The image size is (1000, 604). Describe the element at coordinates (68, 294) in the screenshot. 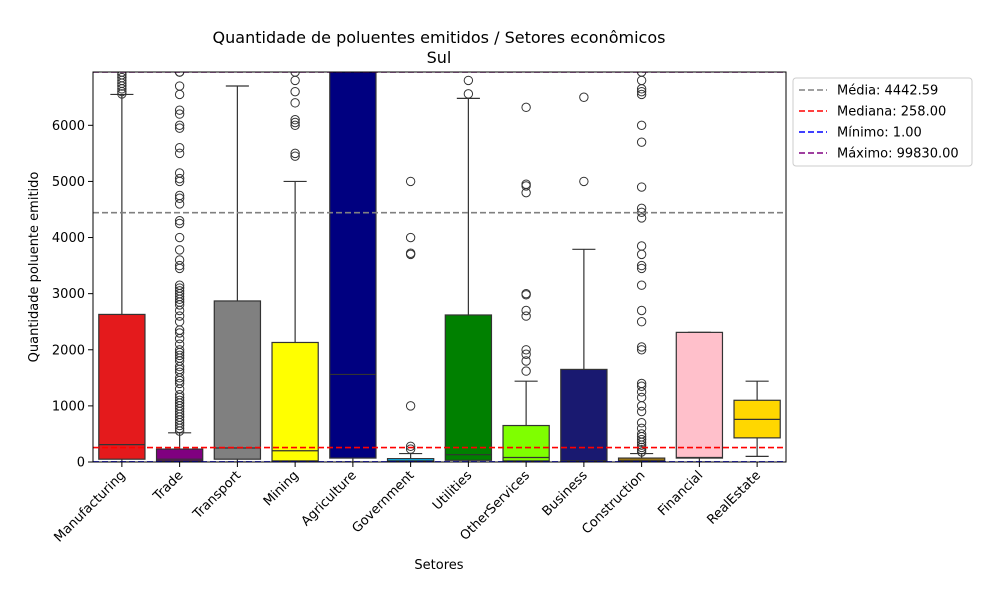

I see `y-tick-label: 3000` at that location.